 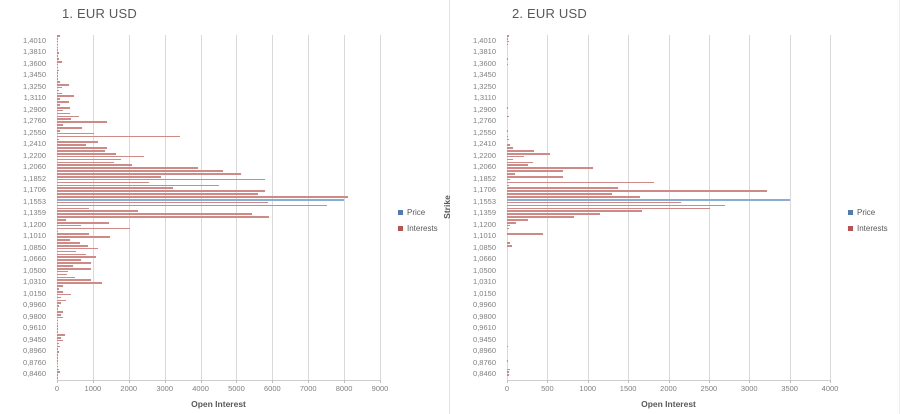 What do you see at coordinates (34, 132) in the screenshot?
I see `y-tick-label: 1,2550` at bounding box center [34, 132].